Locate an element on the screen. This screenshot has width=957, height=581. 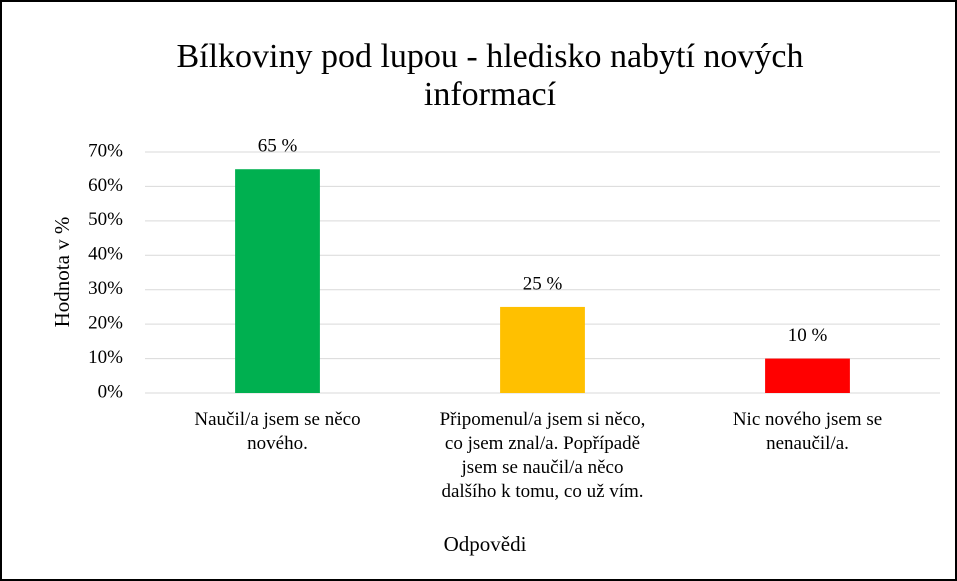
data-label: 65 % is located at coordinates (278, 146).